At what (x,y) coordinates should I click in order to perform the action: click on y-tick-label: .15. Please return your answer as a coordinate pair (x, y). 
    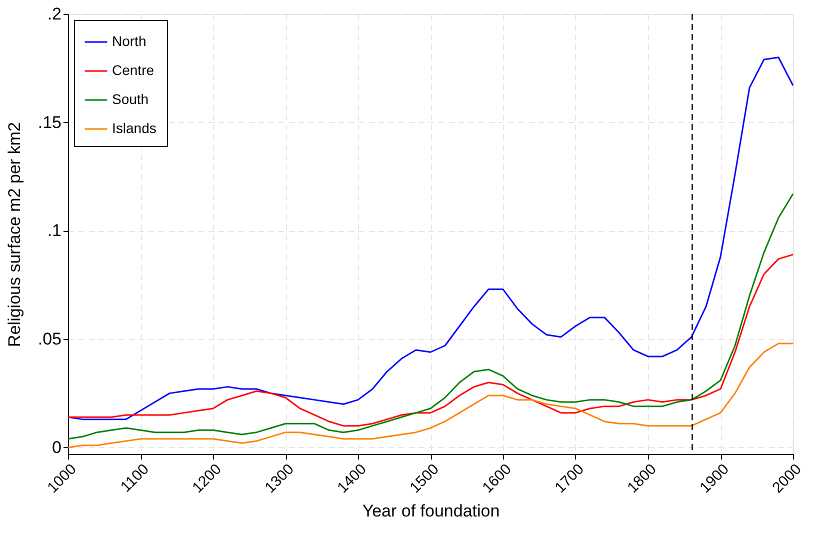
    Looking at the image, I should click on (50, 122).